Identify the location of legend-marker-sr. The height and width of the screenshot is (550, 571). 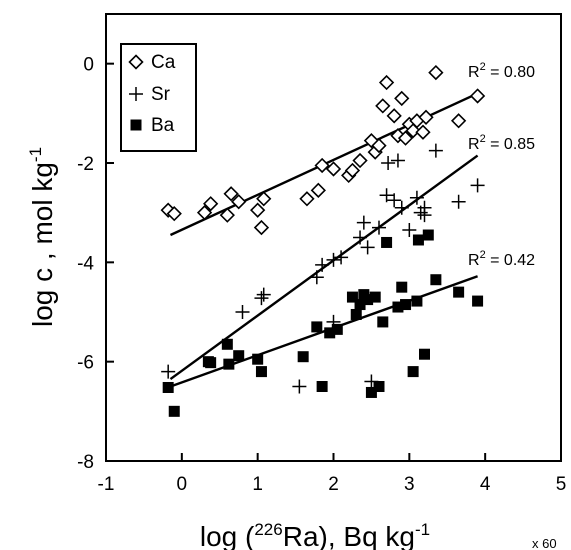
(136, 94).